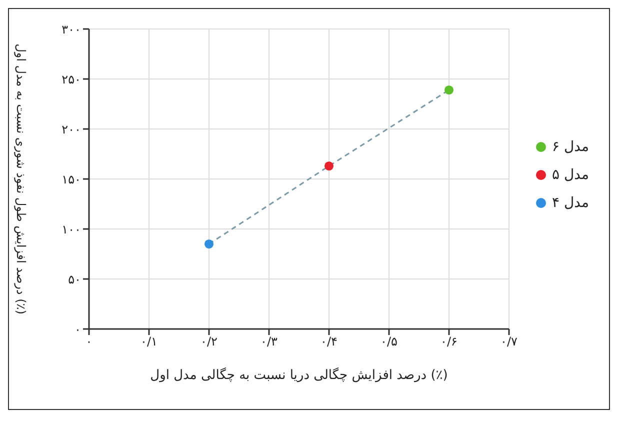 The width and height of the screenshot is (618, 421). Describe the element at coordinates (74, 279) in the screenshot. I see `y-tick-label: ۵۰` at that location.